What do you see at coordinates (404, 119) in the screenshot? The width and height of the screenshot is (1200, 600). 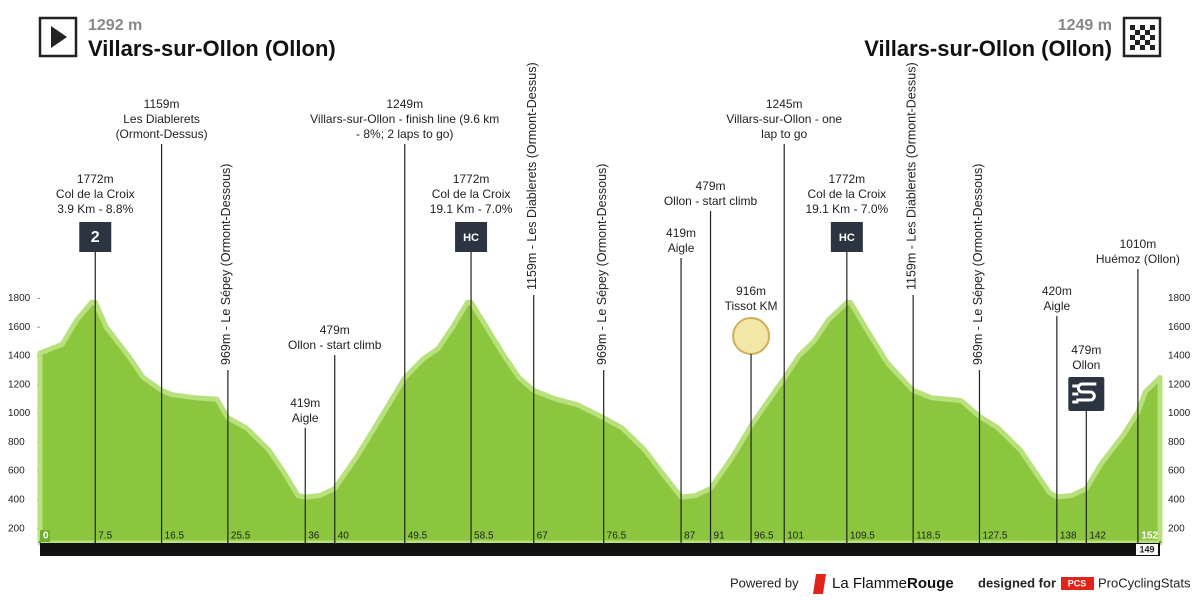 I see `waypoint-label: Villars-sur-Ollon - finish line (9.6 km` at bounding box center [404, 119].